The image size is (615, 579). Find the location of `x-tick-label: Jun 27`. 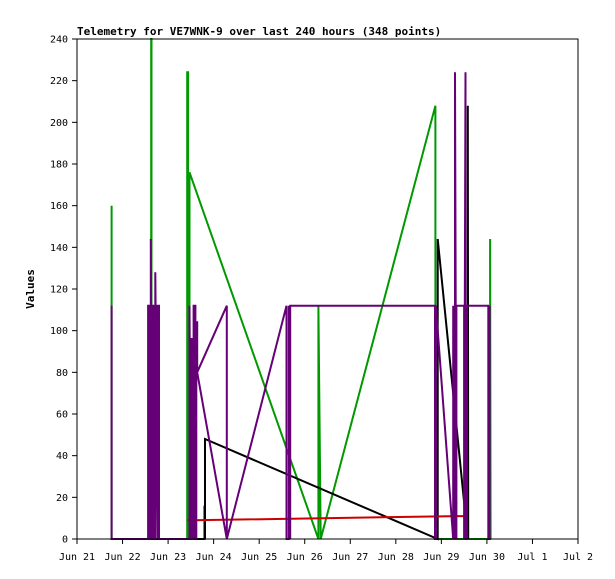

x-tick-label: Jun 27 is located at coordinates (350, 557).